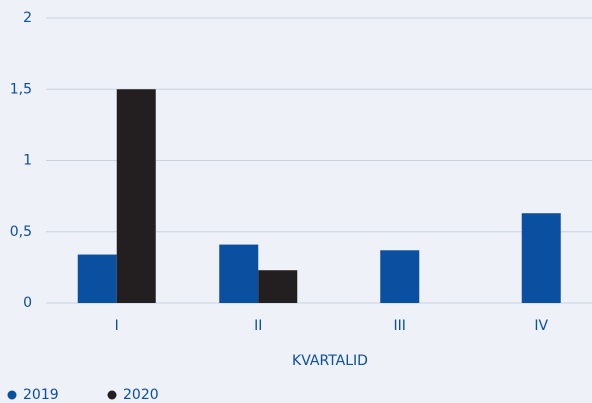 The width and height of the screenshot is (592, 403). Describe the element at coordinates (41, 395) in the screenshot. I see `legend-label: 2019` at that location.